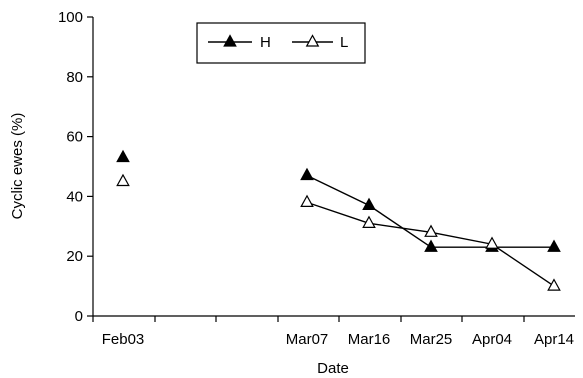  Describe the element at coordinates (312, 40) in the screenshot. I see `legend-marker-l` at that location.